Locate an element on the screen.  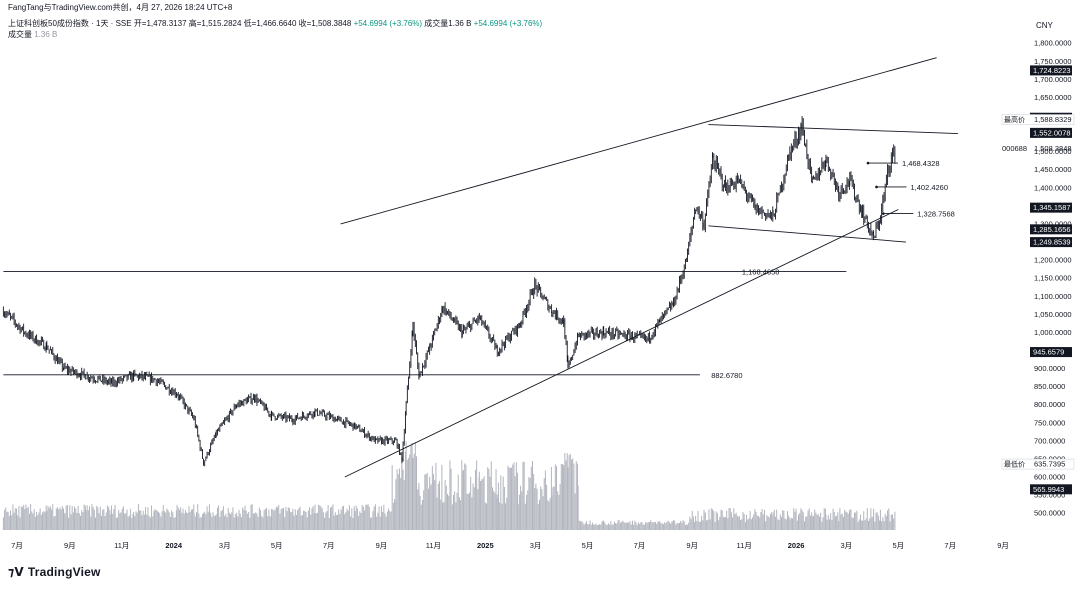
currency-label: CNY is located at coordinates (1044, 25).